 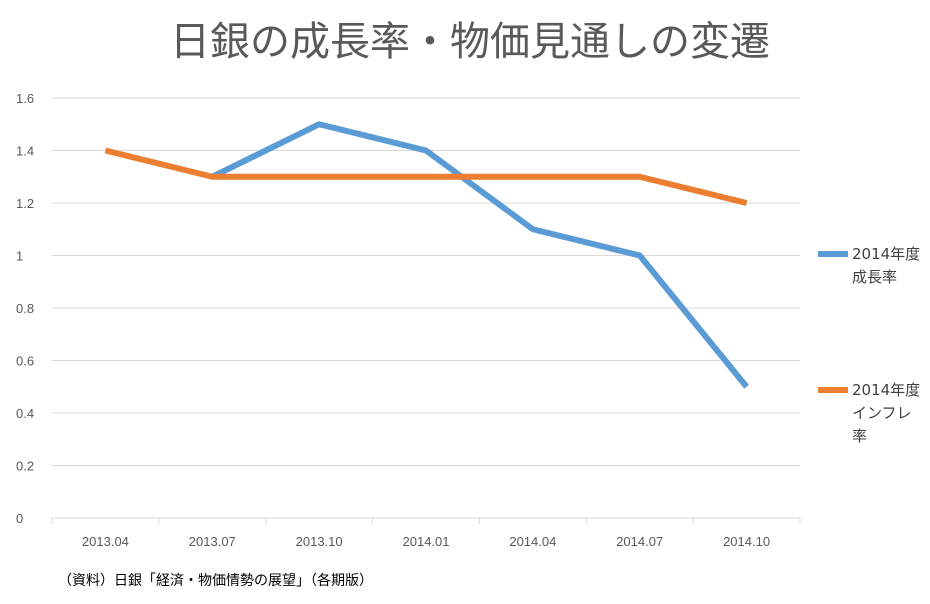 What do you see at coordinates (319, 541) in the screenshot?
I see `x-tick-label: 2013.10` at bounding box center [319, 541].